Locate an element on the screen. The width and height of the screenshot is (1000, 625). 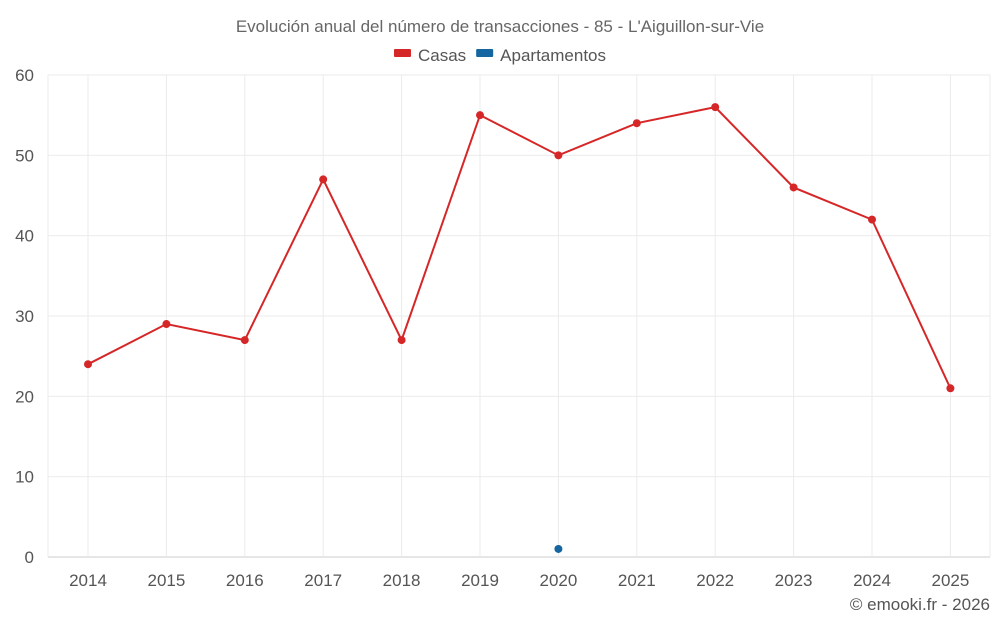
y-tick-label: 30 is located at coordinates (24, 316).